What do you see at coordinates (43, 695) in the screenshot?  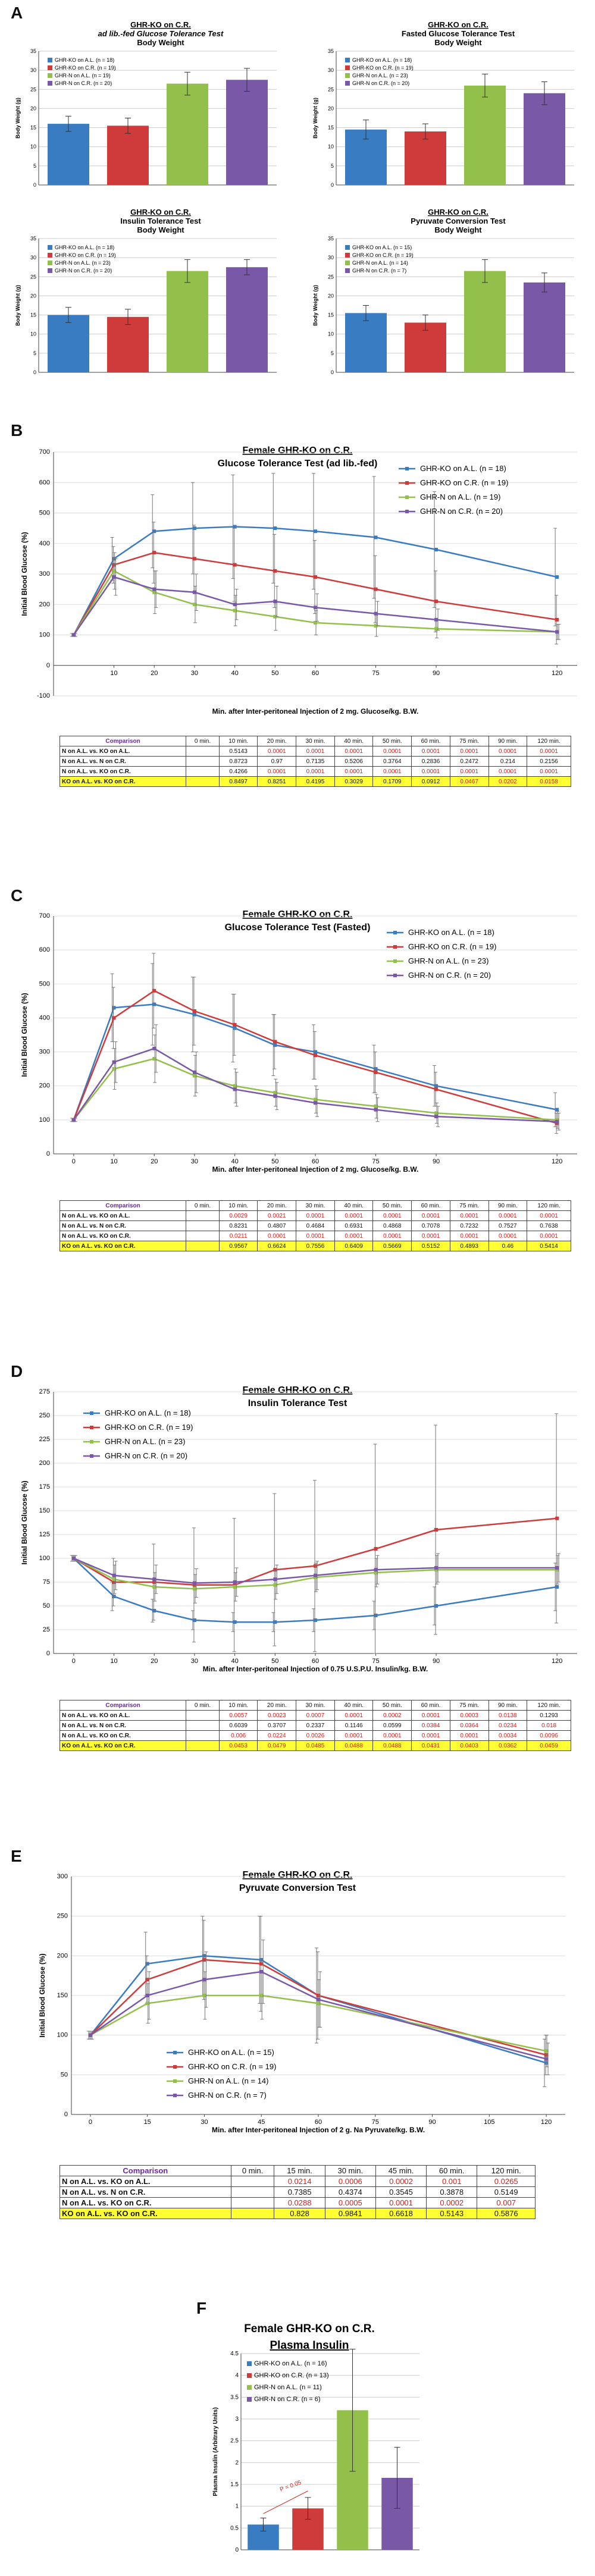 I see `y-tick-label: -100` at bounding box center [43, 695].